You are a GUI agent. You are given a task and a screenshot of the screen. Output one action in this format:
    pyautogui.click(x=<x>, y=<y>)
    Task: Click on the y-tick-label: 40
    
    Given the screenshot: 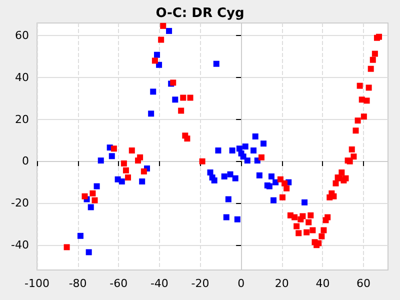 What is the action you would take?
    pyautogui.click(x=22, y=77)
    